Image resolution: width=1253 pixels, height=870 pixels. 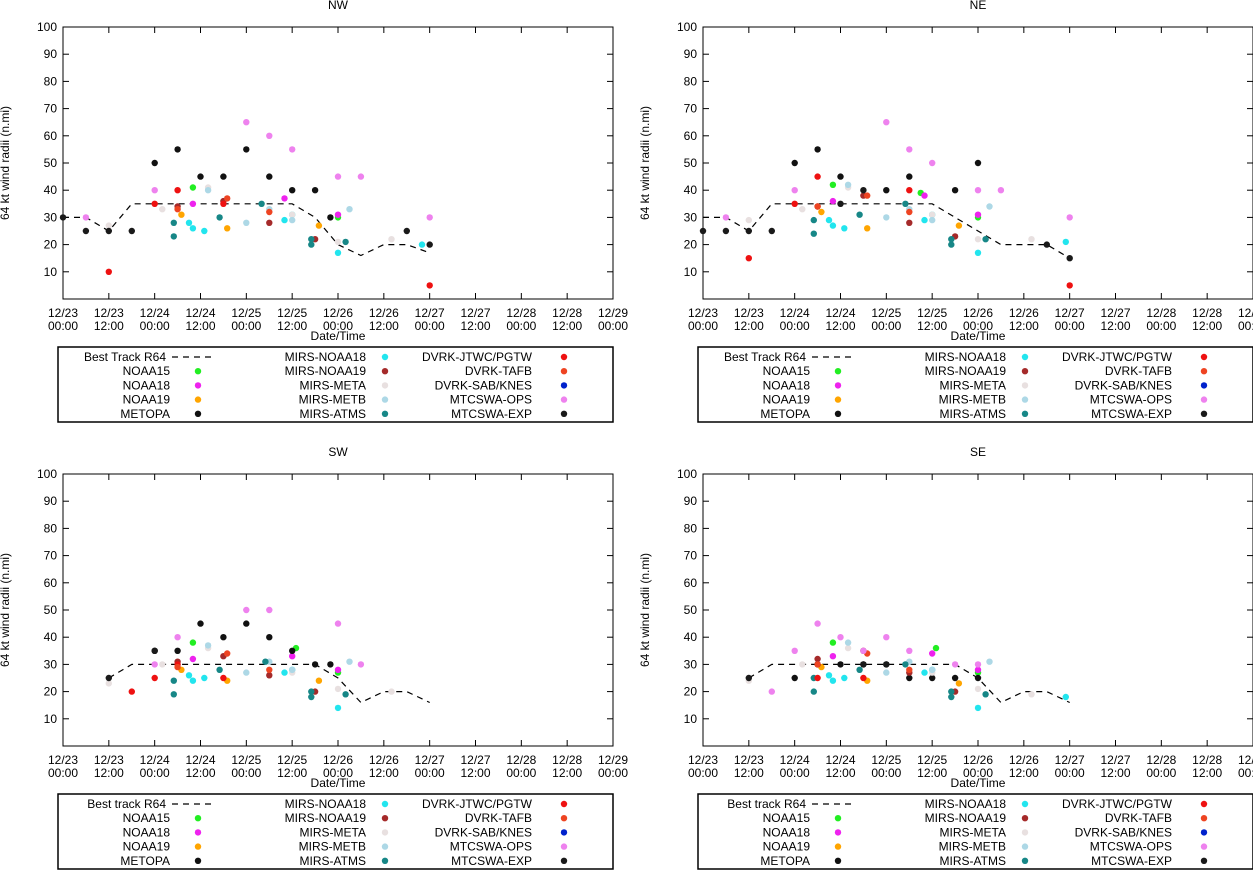 What do you see at coordinates (765, 357) in the screenshot?
I see `legend-label-best-track: Best Track R64` at bounding box center [765, 357].